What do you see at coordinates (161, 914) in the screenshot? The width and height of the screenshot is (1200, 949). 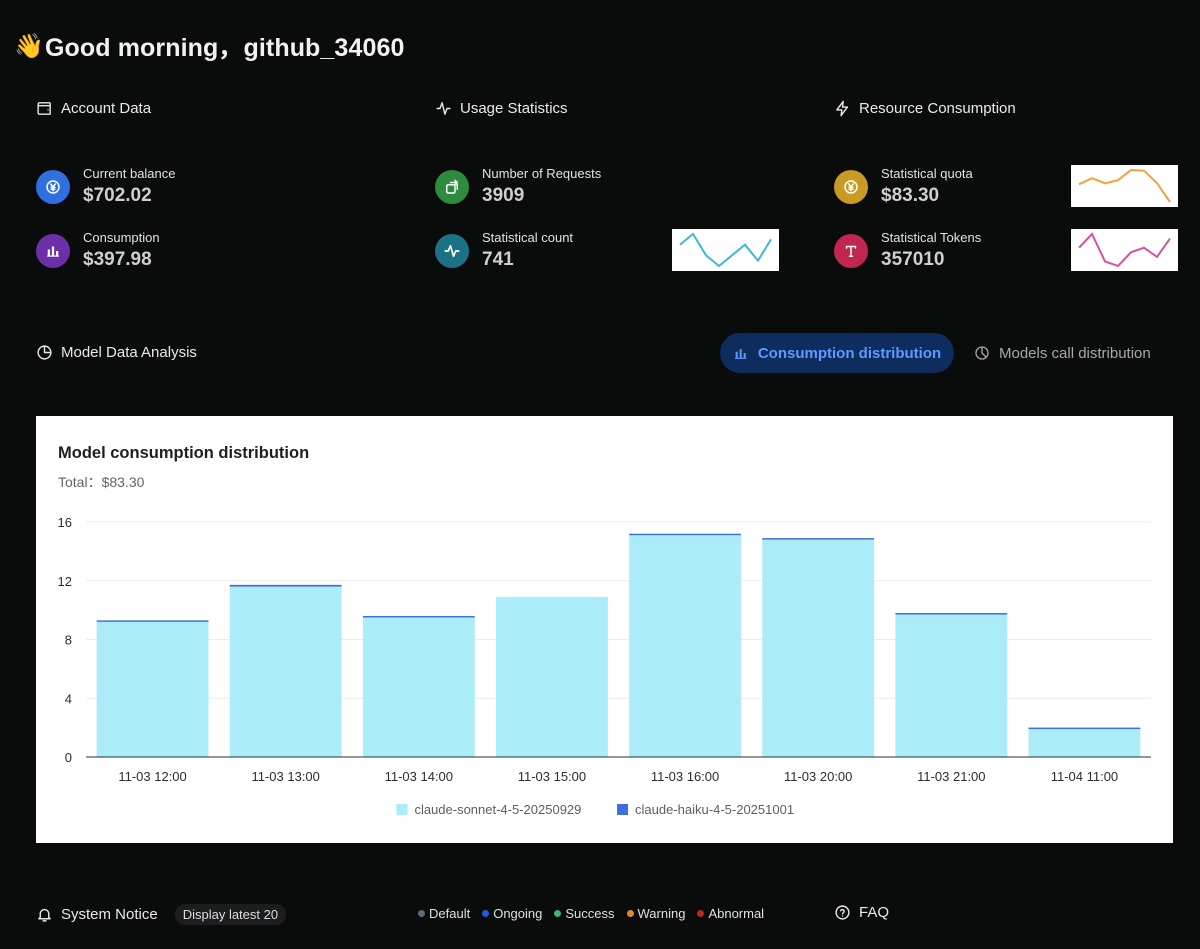 I see `system-notice-title: System Notice Display latest 20` at bounding box center [161, 914].